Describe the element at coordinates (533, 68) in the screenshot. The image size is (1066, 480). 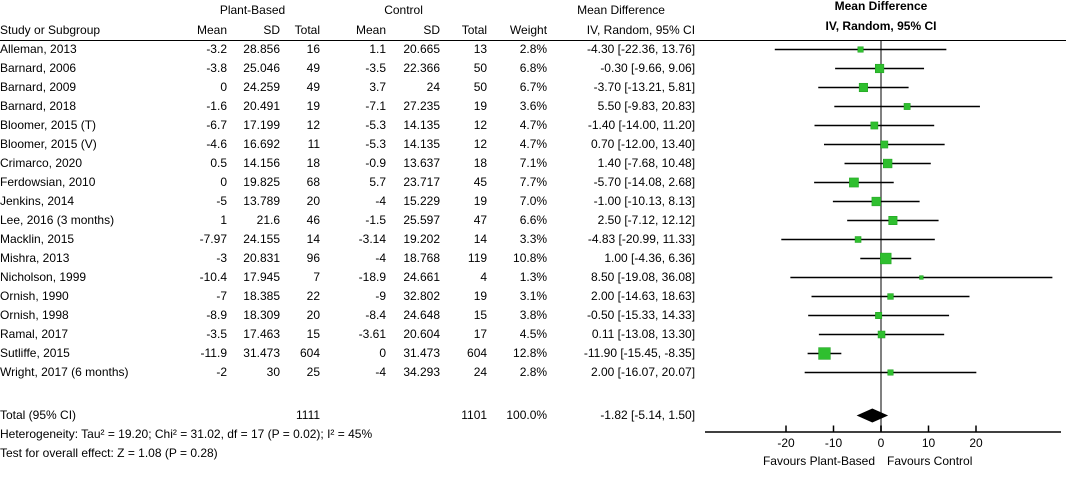
I see `weight-value: 6.8%` at that location.